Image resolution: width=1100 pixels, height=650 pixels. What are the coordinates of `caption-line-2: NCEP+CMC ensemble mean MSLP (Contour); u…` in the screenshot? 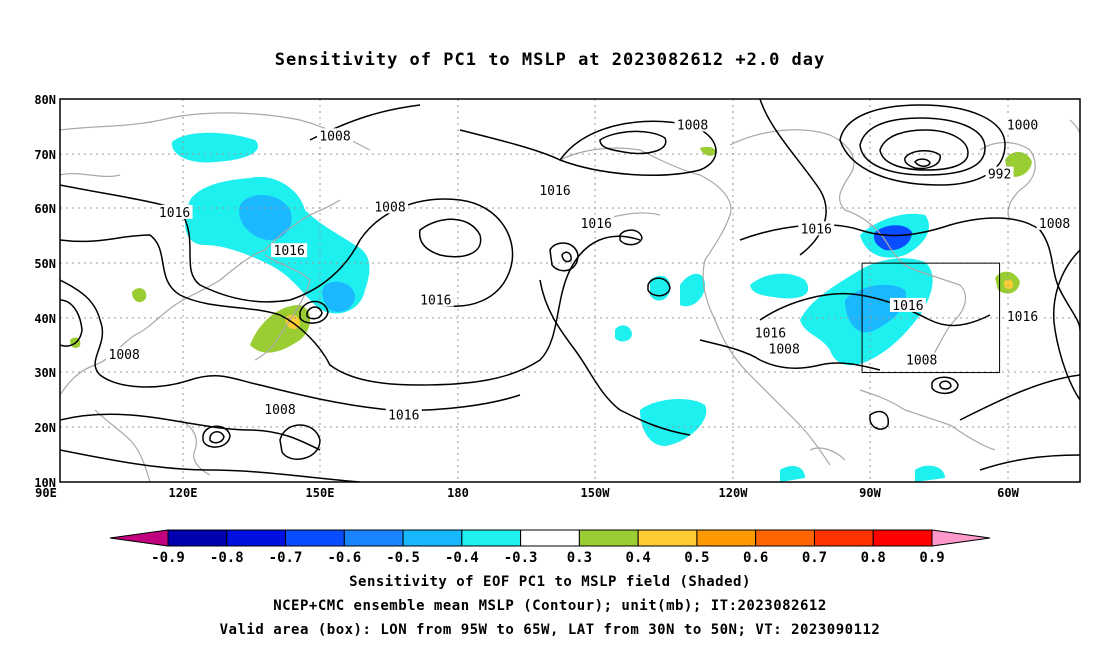 It's located at (550, 606).